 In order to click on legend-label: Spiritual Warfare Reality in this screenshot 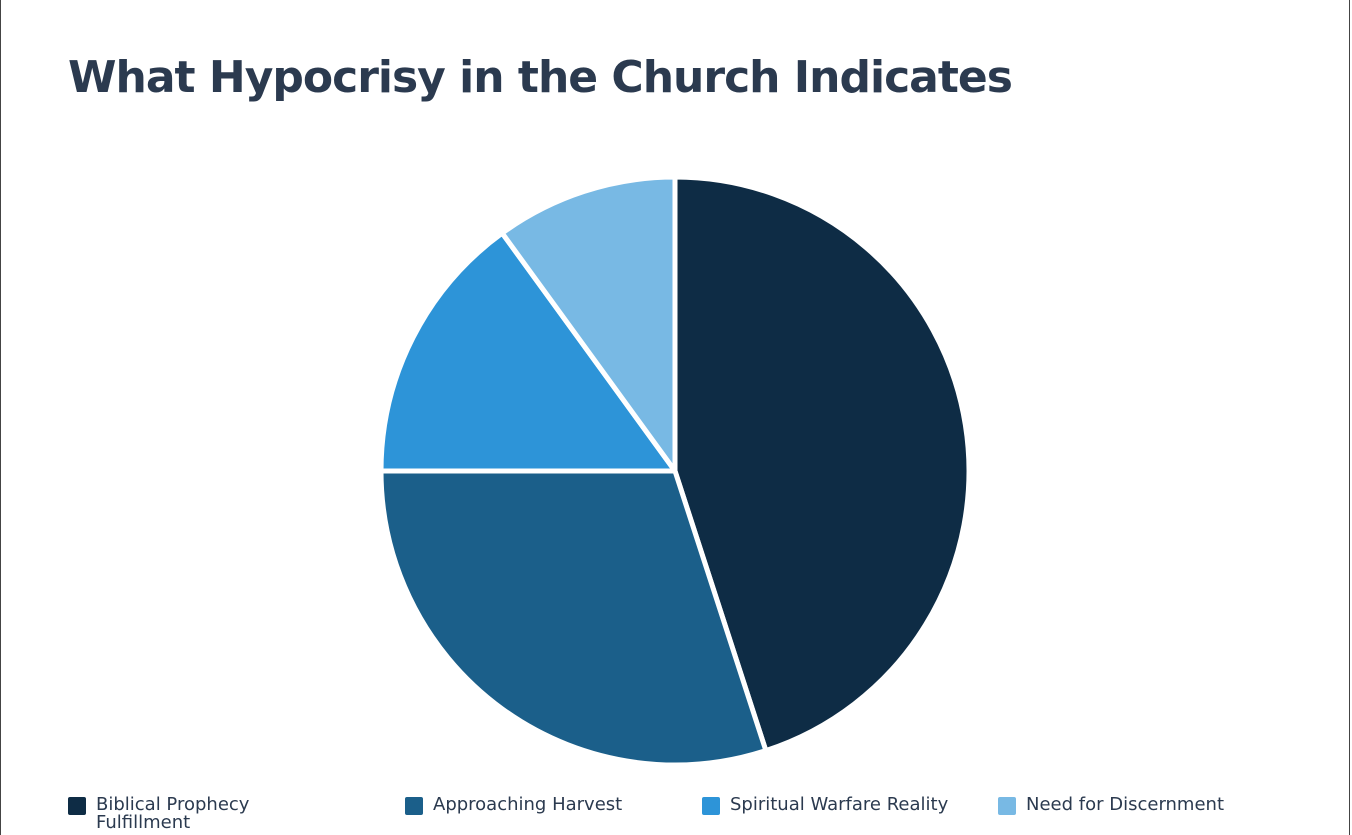, I will do `click(839, 804)`.